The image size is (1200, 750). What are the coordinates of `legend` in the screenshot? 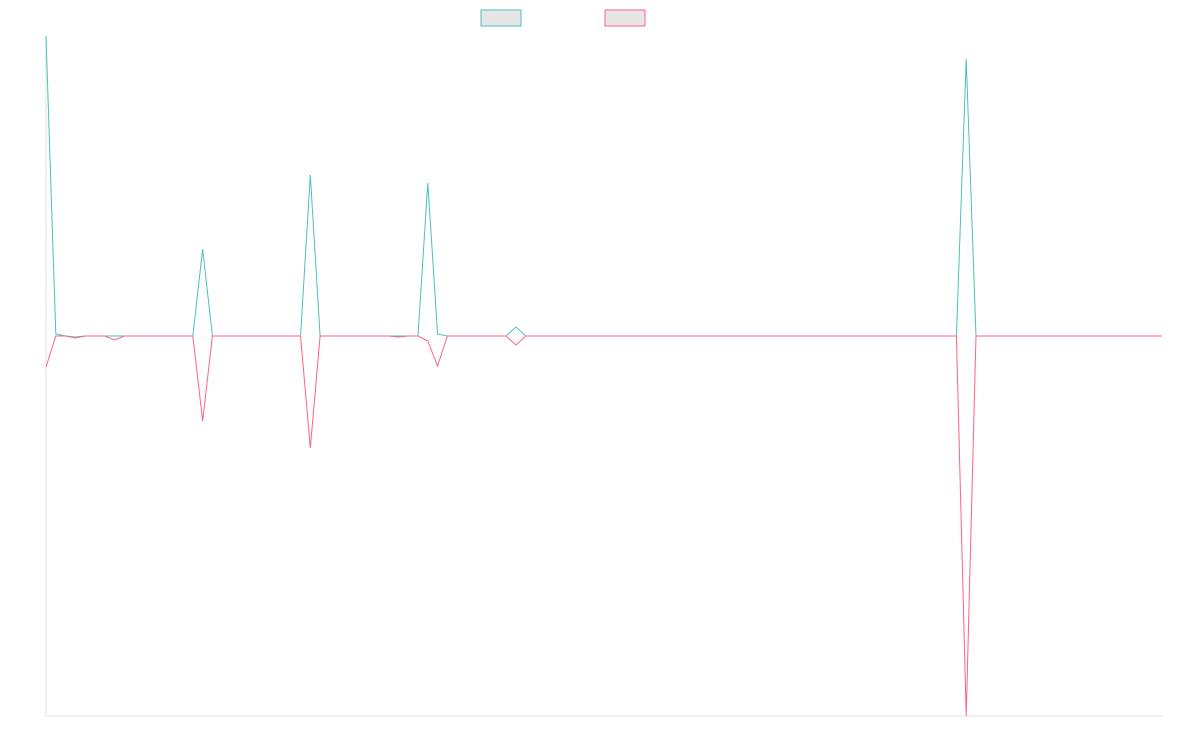 It's located at (563, 18).